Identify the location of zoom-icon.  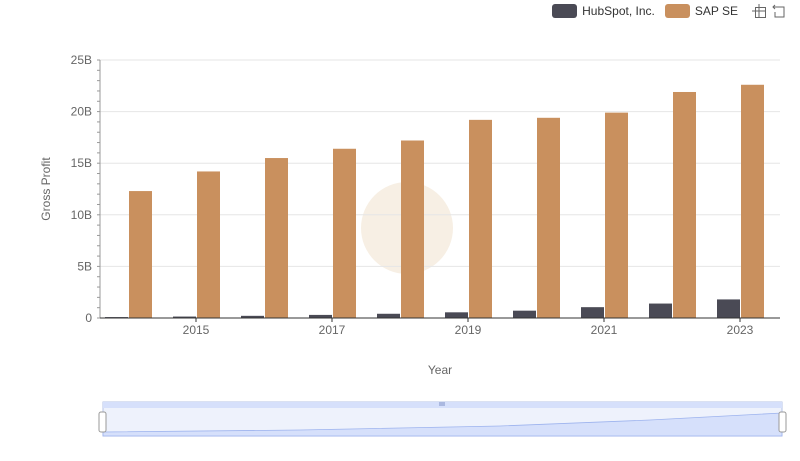
(759, 11).